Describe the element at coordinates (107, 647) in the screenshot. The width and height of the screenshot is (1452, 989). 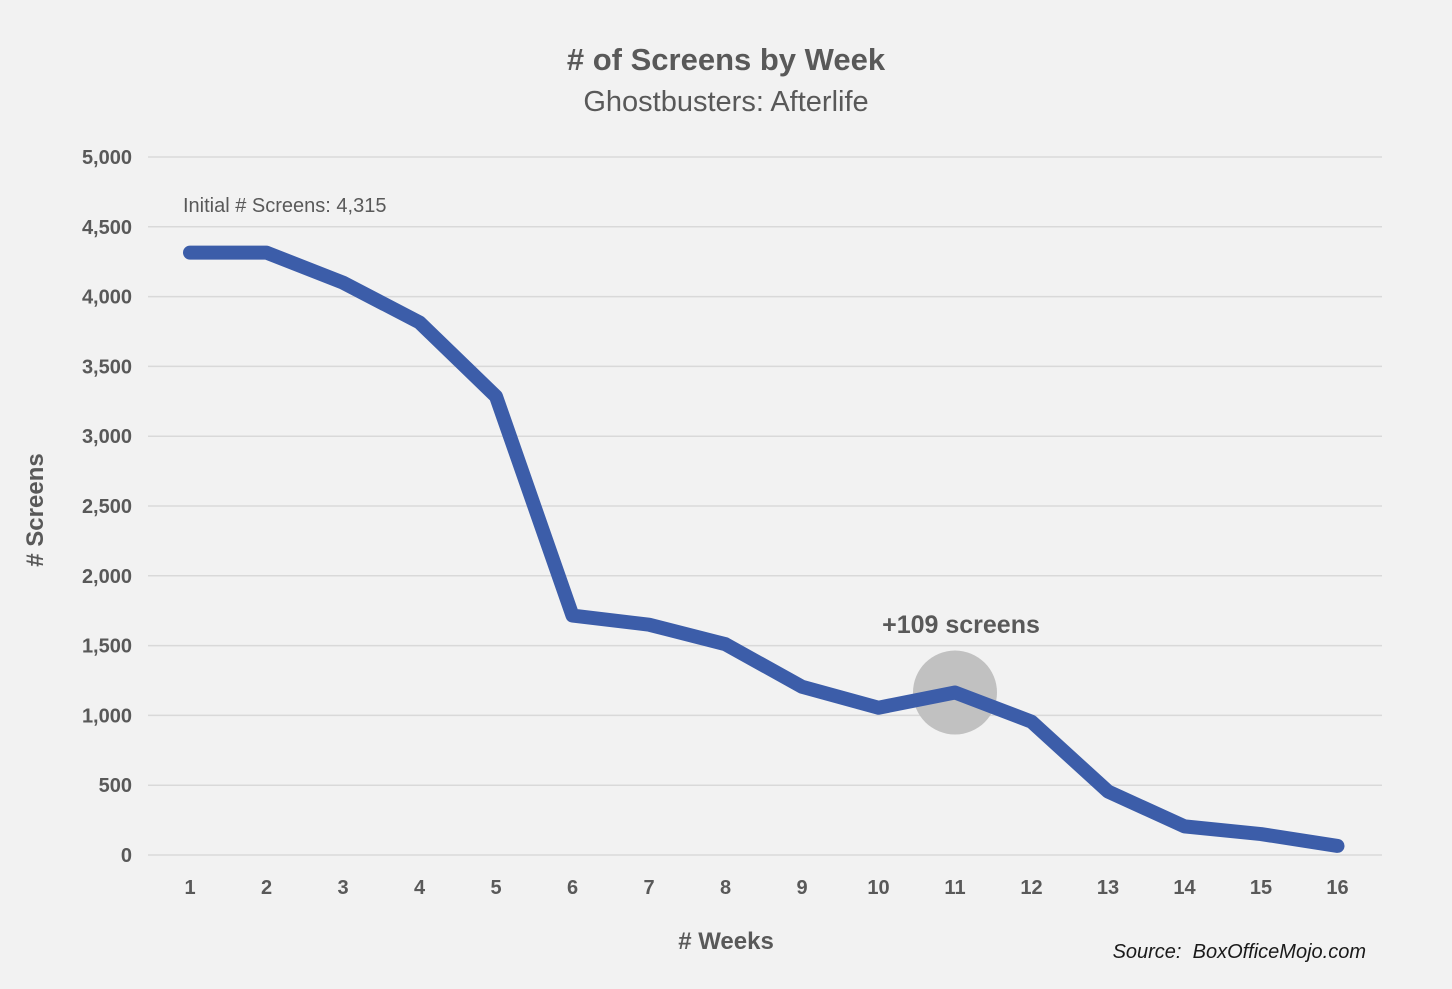
I see `y-tick-label: 1,500` at that location.